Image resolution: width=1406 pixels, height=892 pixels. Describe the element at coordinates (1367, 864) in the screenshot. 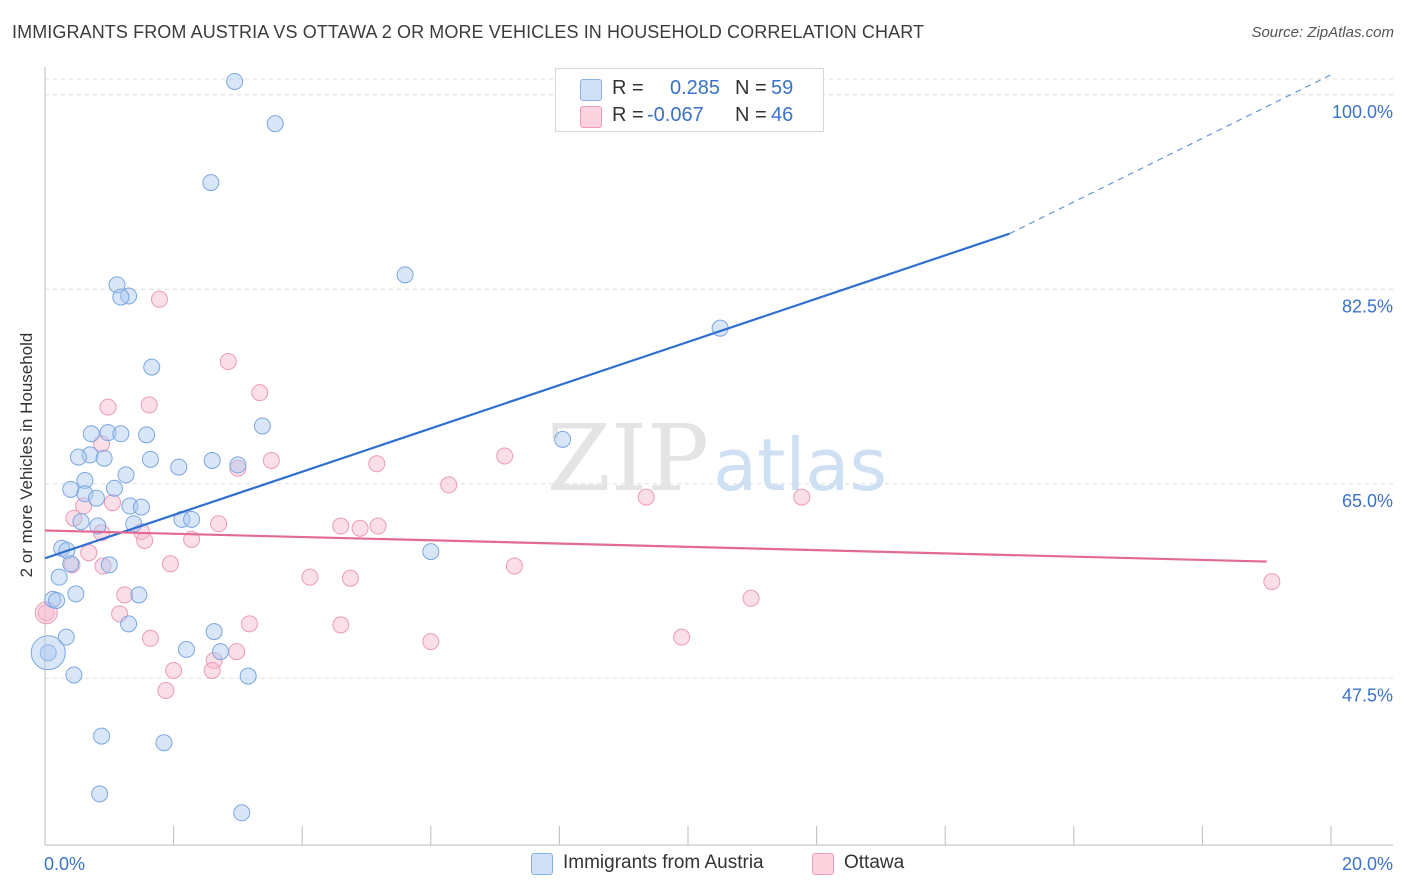

I see `x-tick-label: 20.0%` at that location.